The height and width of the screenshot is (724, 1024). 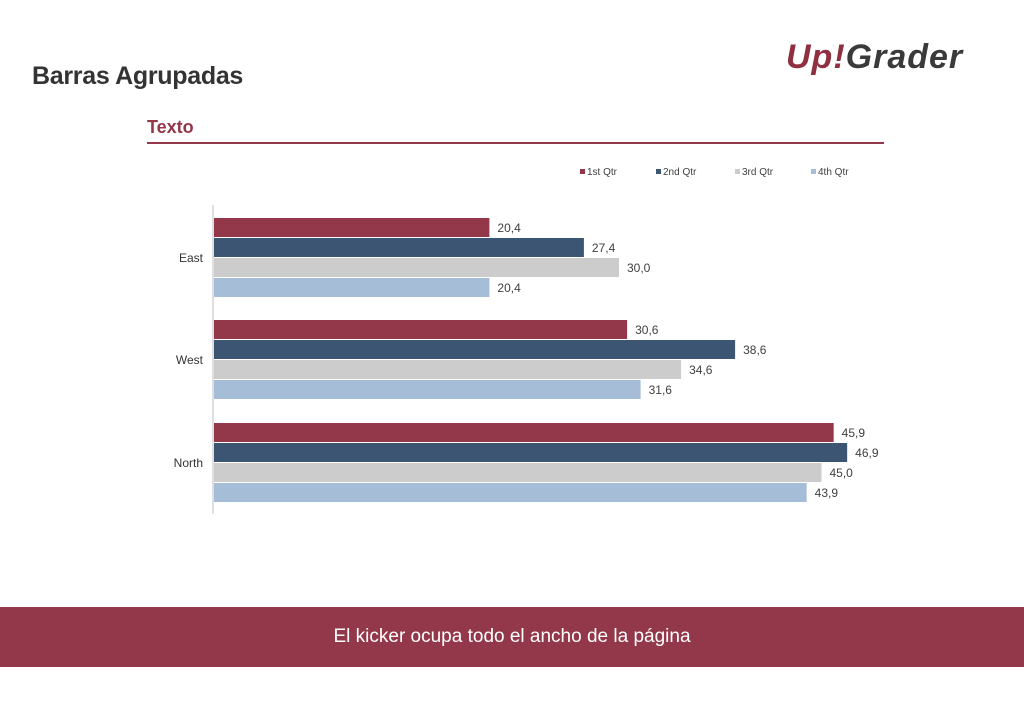 What do you see at coordinates (509, 288) in the screenshot?
I see `data-label-east-q4: 20,4` at bounding box center [509, 288].